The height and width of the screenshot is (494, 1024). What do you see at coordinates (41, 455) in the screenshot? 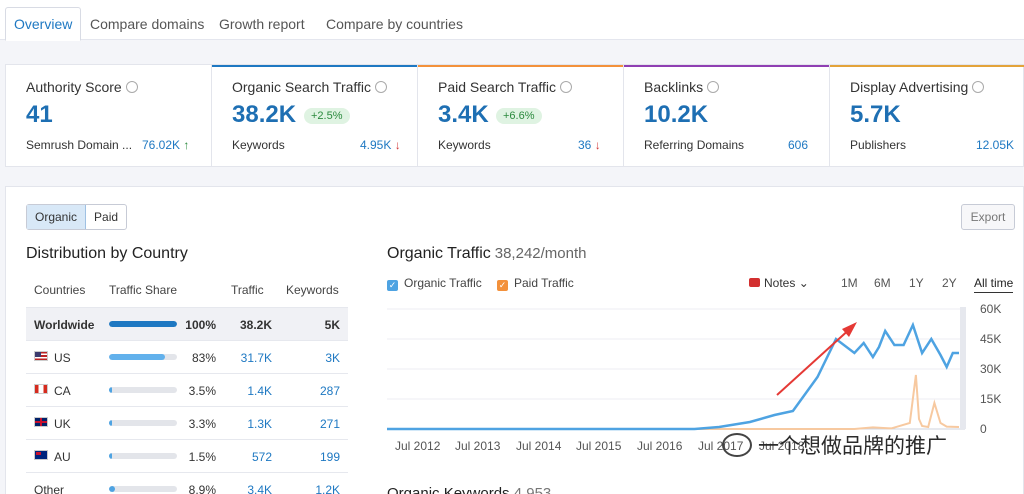
I see `au-flag-icon` at bounding box center [41, 455].